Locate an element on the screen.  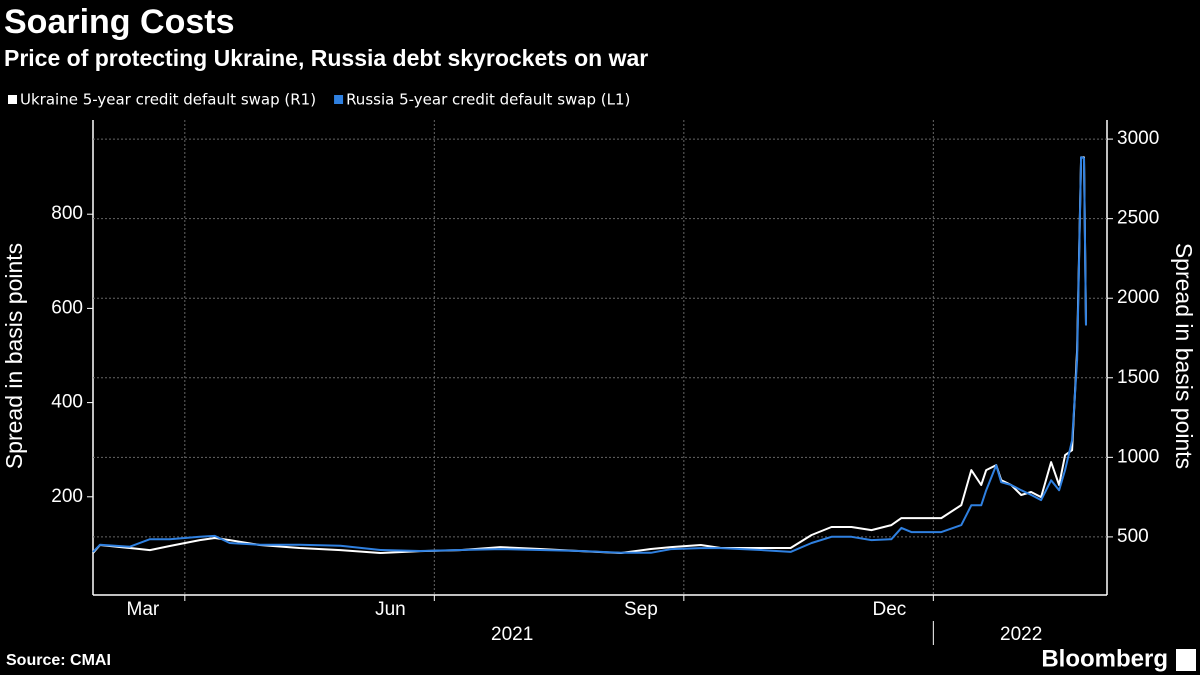
y-tick-label: 200 is located at coordinates (67, 496).